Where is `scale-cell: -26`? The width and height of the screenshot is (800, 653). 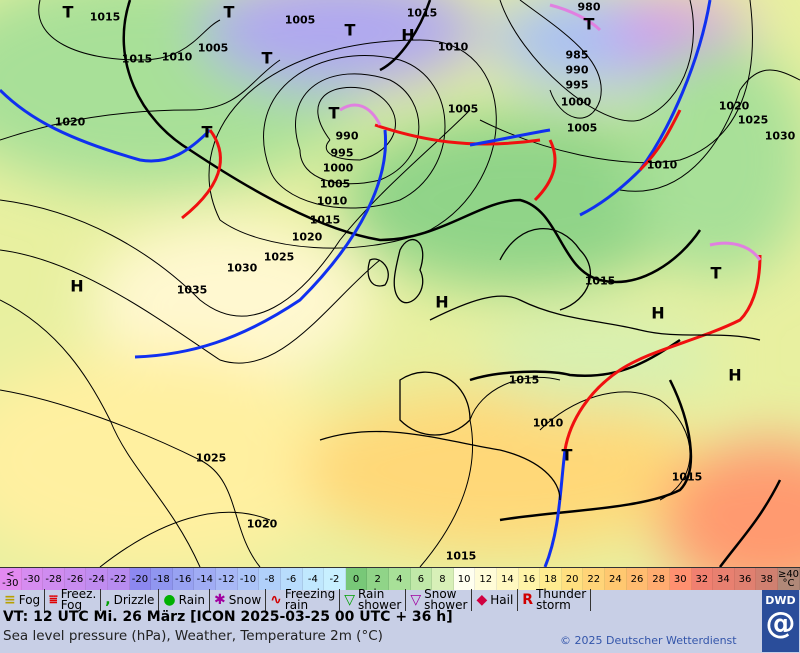 scale-cell: -26 is located at coordinates (75, 579).